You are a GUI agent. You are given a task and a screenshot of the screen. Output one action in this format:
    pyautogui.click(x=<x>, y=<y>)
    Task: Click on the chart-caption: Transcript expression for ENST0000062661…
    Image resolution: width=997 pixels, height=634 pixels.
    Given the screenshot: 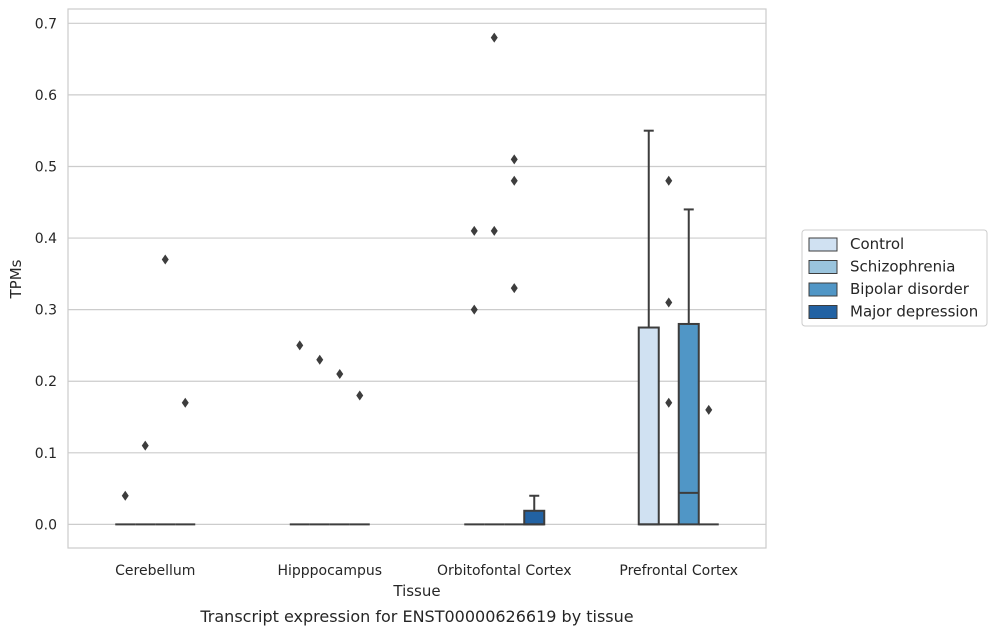 What is the action you would take?
    pyautogui.click(x=416, y=616)
    